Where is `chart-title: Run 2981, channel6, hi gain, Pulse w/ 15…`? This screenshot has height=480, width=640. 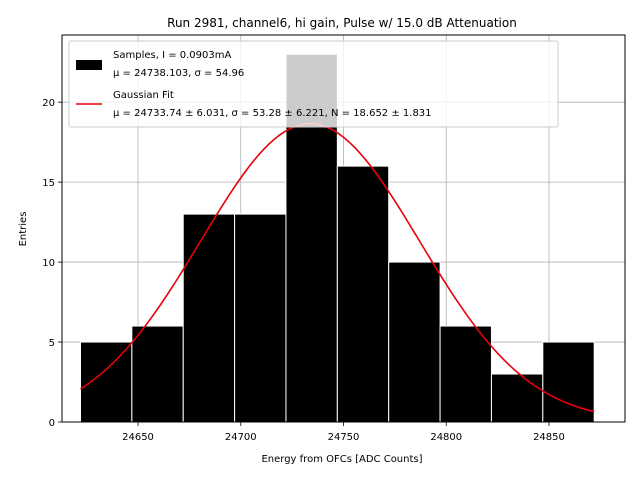 chart-title: Run 2981, channel6, hi gain, Pulse w/ 15… is located at coordinates (342, 23).